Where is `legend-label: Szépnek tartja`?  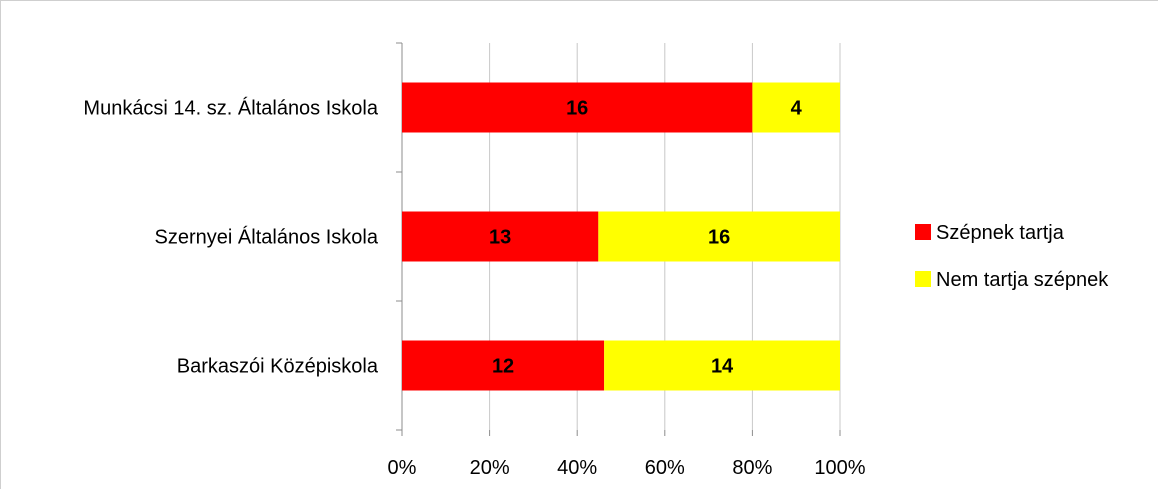 legend-label: Szépnek tartja is located at coordinates (1000, 233).